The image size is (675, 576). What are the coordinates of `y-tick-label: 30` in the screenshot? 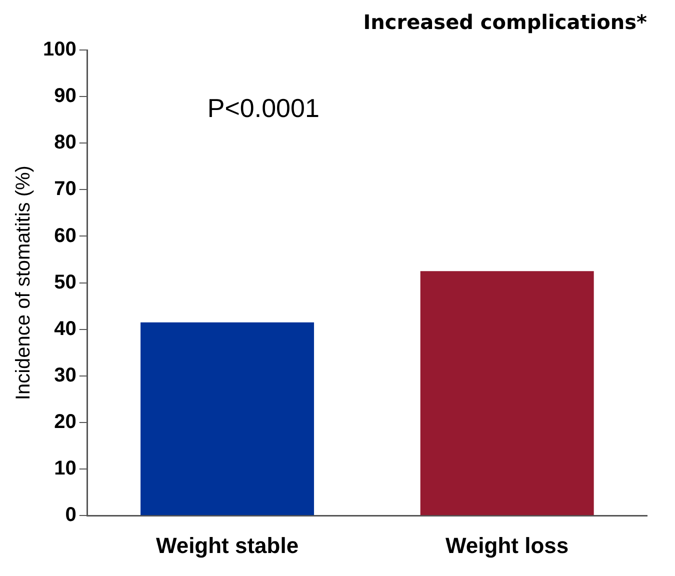 It's located at (65, 375).